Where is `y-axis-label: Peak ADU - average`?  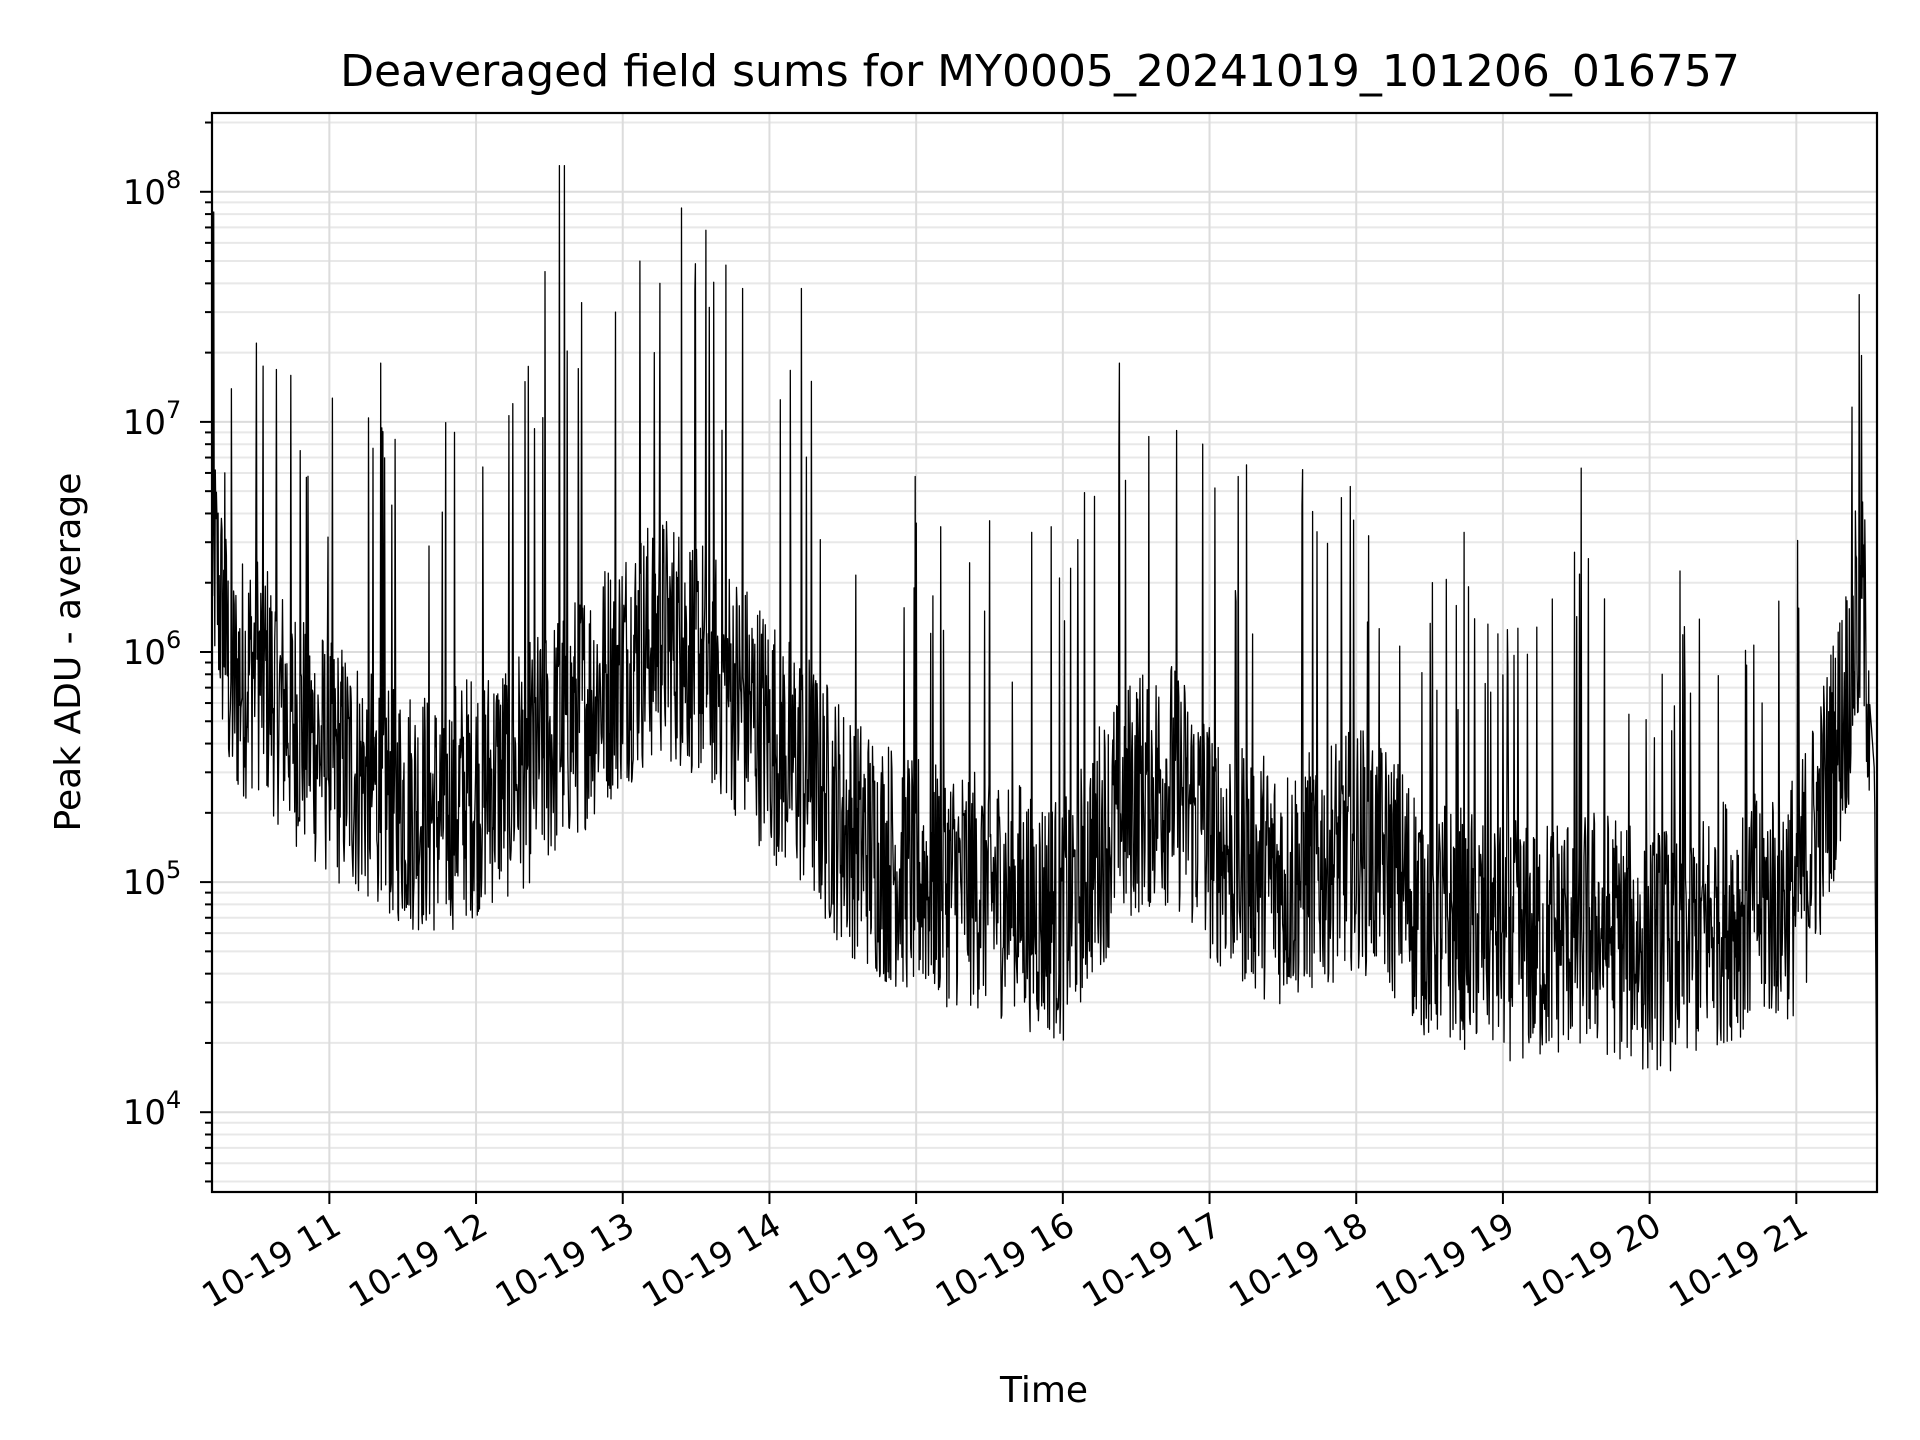
y-axis-label: Peak ADU - average is located at coordinates (68, 652).